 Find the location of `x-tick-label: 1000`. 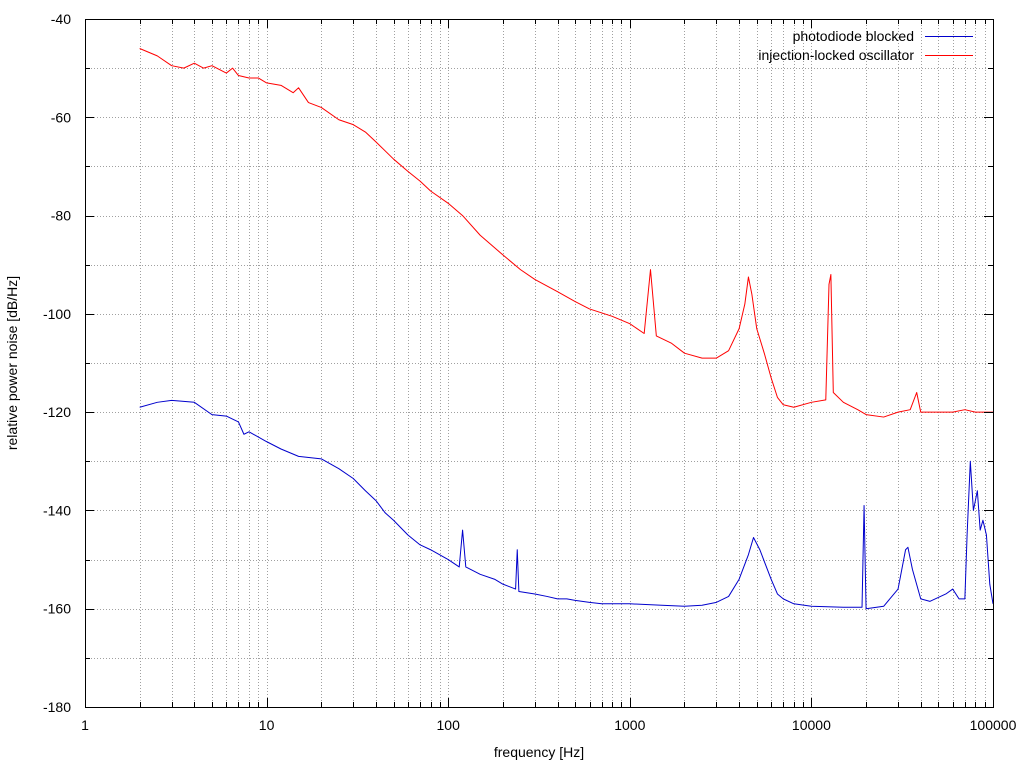

x-tick-label: 1000 is located at coordinates (629, 725).